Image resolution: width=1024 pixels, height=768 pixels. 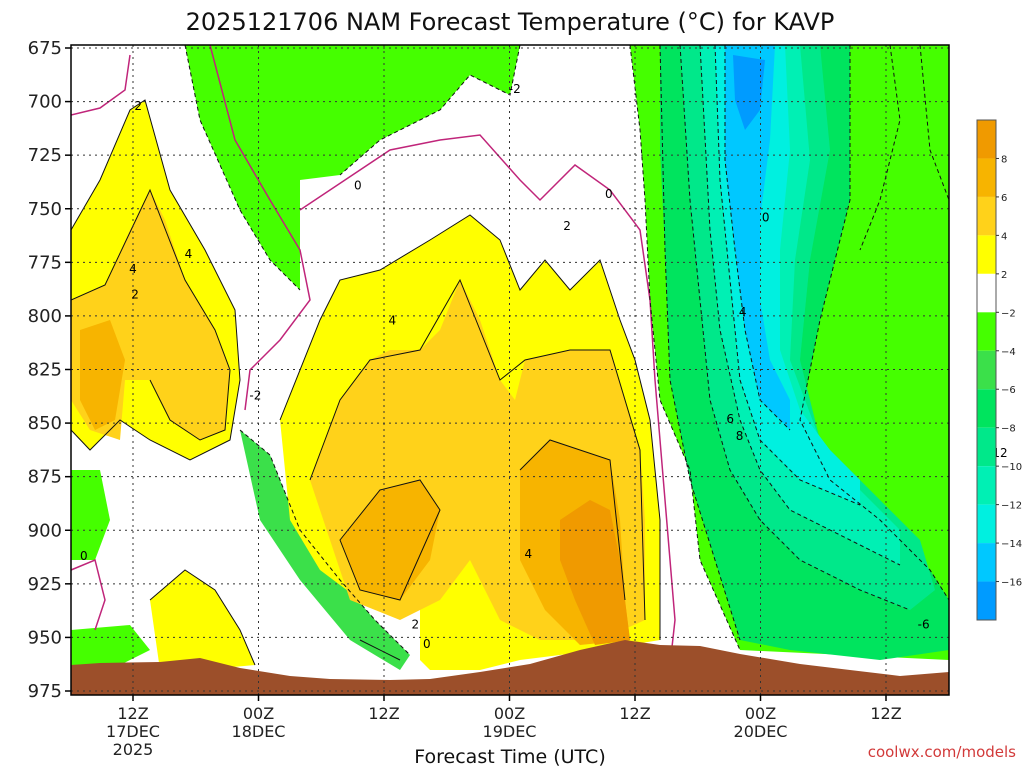 I want to click on x-tick-date: 18DEC, so click(x=259, y=731).